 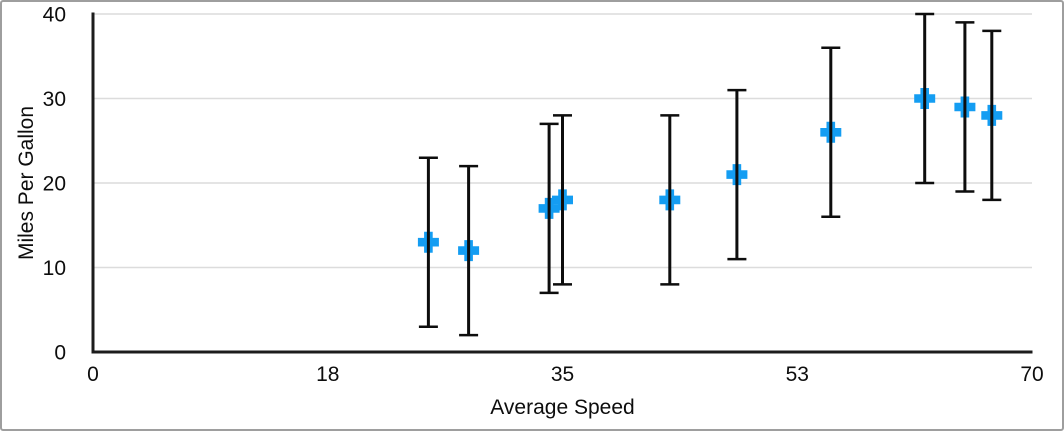 What do you see at coordinates (797, 374) in the screenshot?
I see `x-tick-label-53: 53` at bounding box center [797, 374].